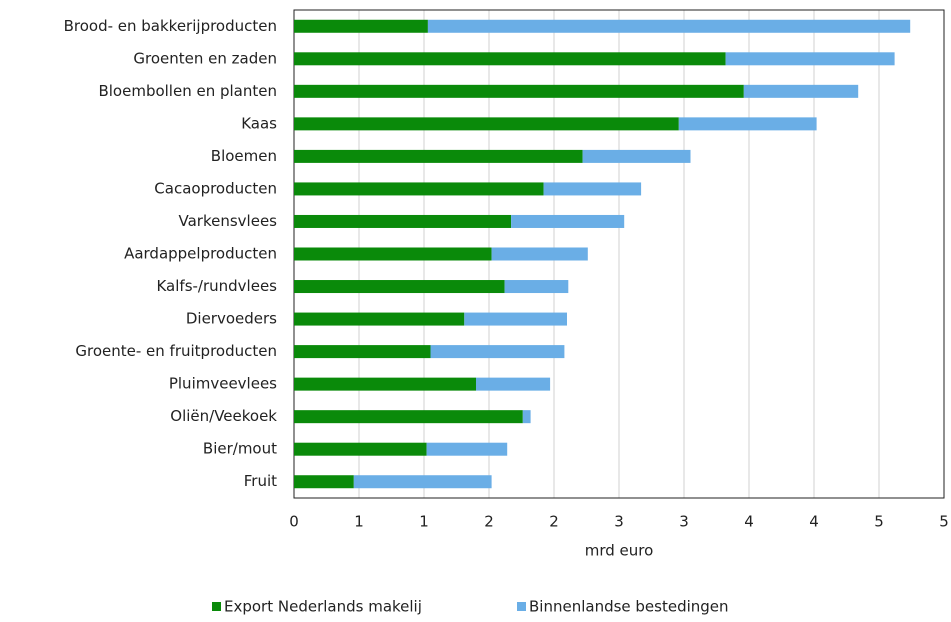  What do you see at coordinates (200, 254) in the screenshot?
I see `y-tick-label: Aardappelproducten` at bounding box center [200, 254].